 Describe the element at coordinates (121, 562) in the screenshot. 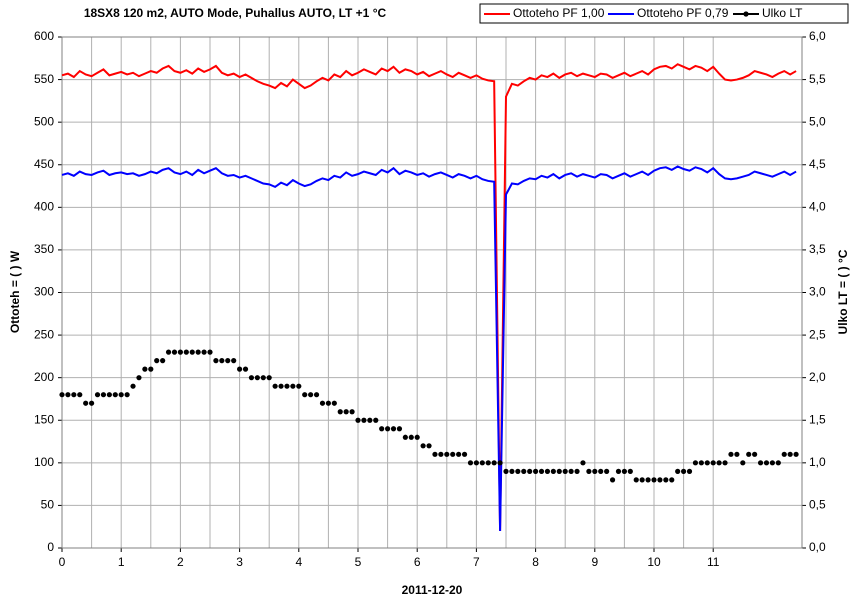

I see `x-tick-label: 1` at that location.